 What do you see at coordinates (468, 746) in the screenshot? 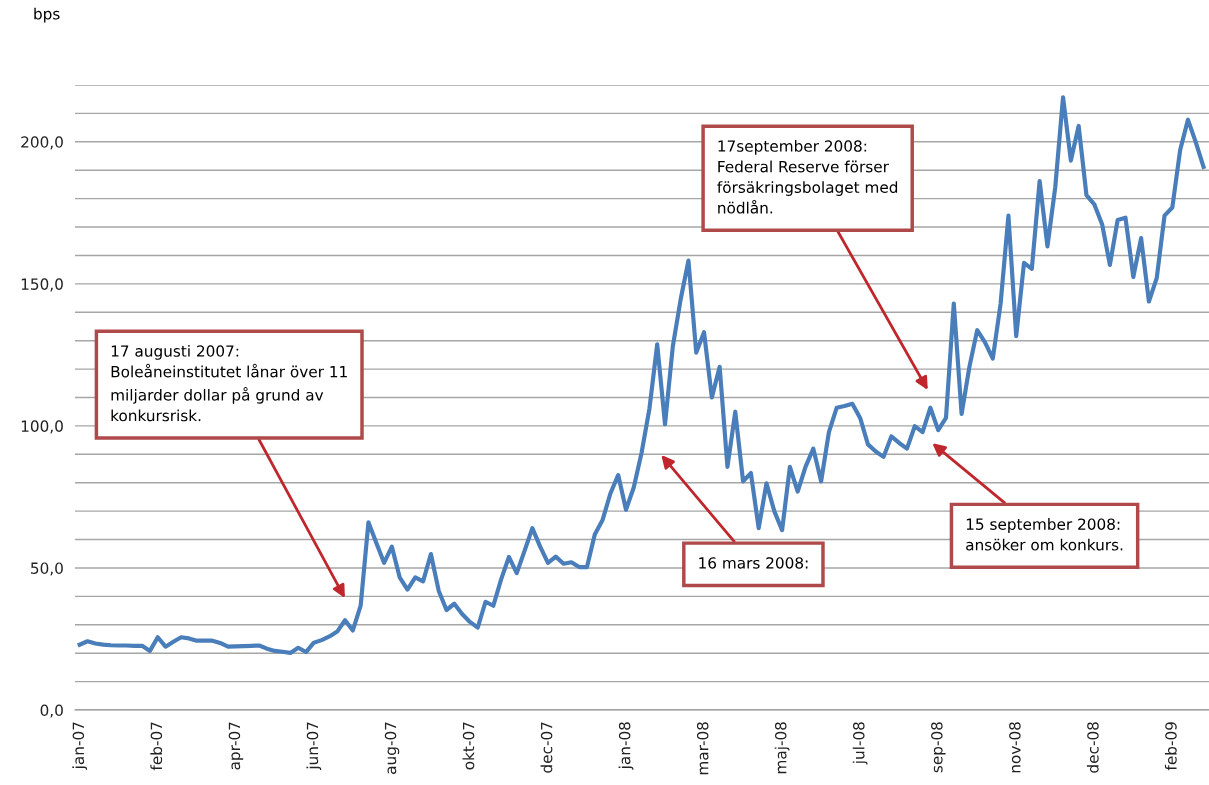
I see `x-tick-label: okt-07` at bounding box center [468, 746].